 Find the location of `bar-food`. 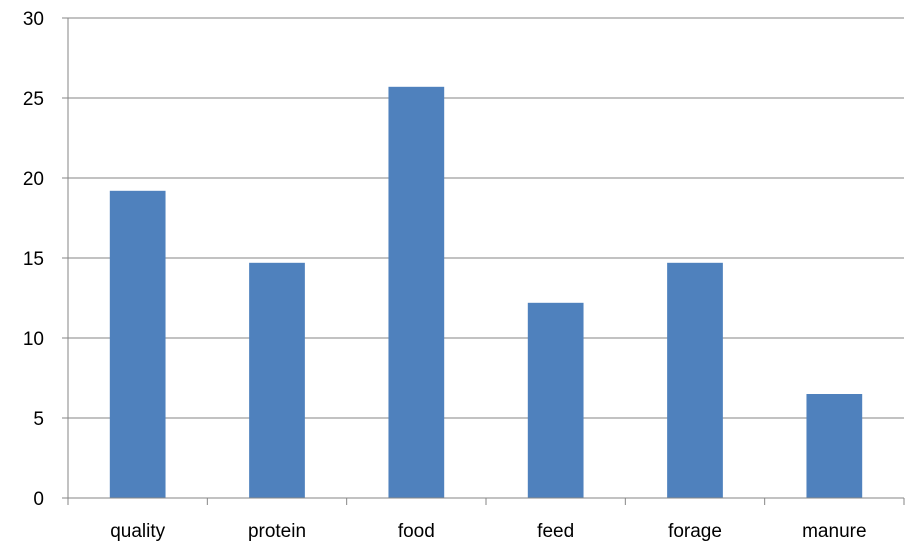

bar-food is located at coordinates (416, 292).